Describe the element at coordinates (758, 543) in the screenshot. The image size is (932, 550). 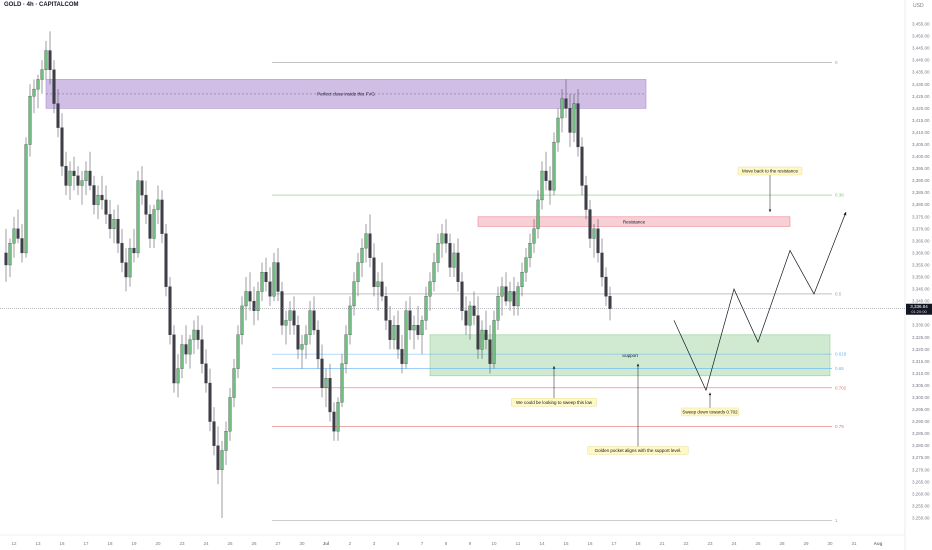
I see `x-tick-label: 25` at that location.